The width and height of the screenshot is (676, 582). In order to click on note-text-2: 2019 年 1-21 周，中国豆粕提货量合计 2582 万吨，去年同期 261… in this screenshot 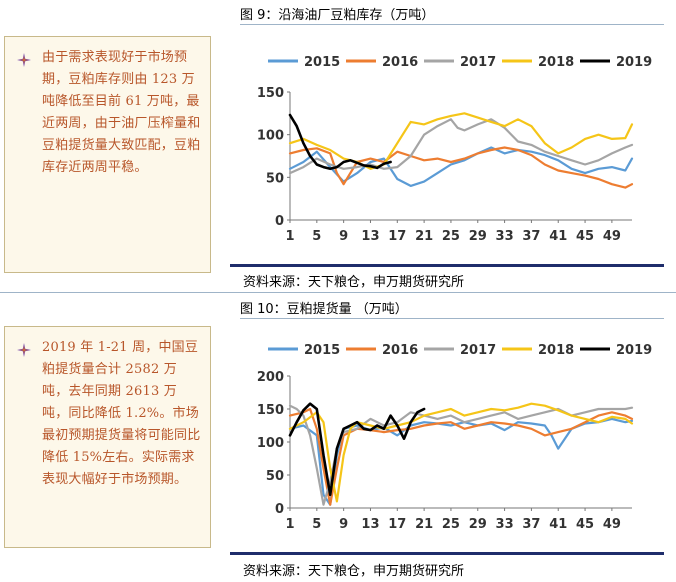, I will do `click(121, 413)`.